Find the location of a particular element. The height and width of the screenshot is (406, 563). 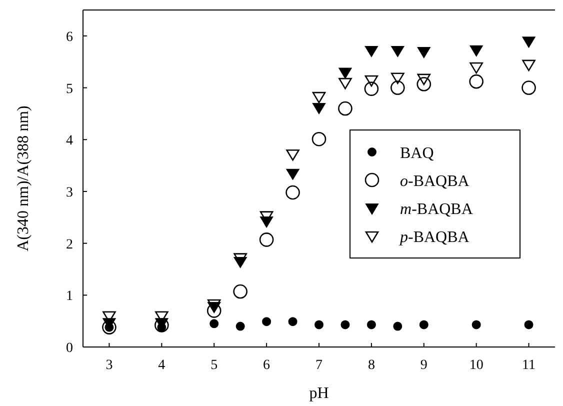

y-tick-label: 0 is located at coordinates (69, 348).